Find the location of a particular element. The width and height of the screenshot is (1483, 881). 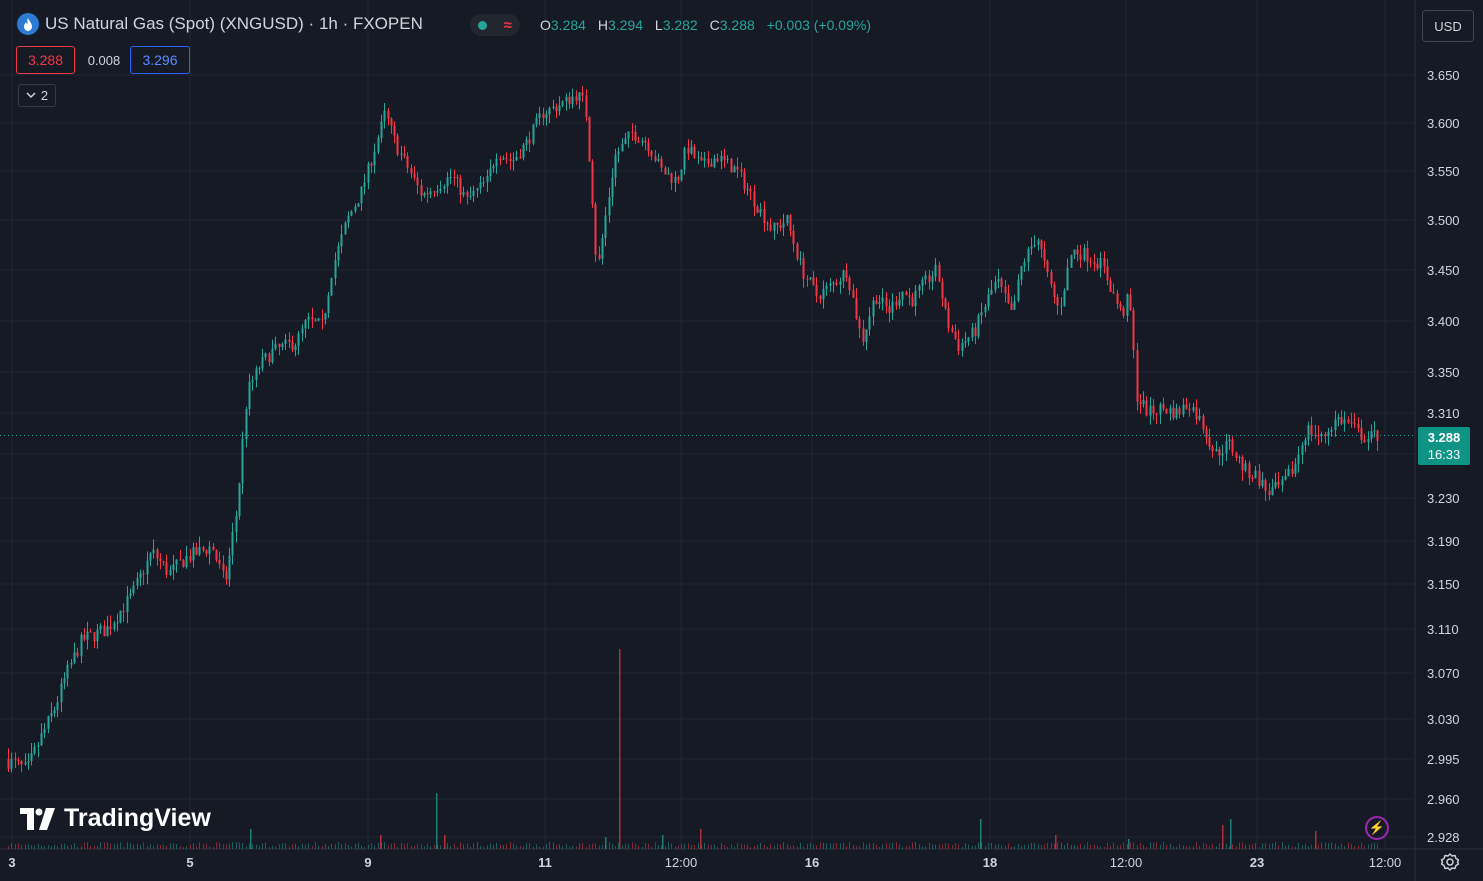

lightning-icon: ⚡ is located at coordinates (1377, 828).